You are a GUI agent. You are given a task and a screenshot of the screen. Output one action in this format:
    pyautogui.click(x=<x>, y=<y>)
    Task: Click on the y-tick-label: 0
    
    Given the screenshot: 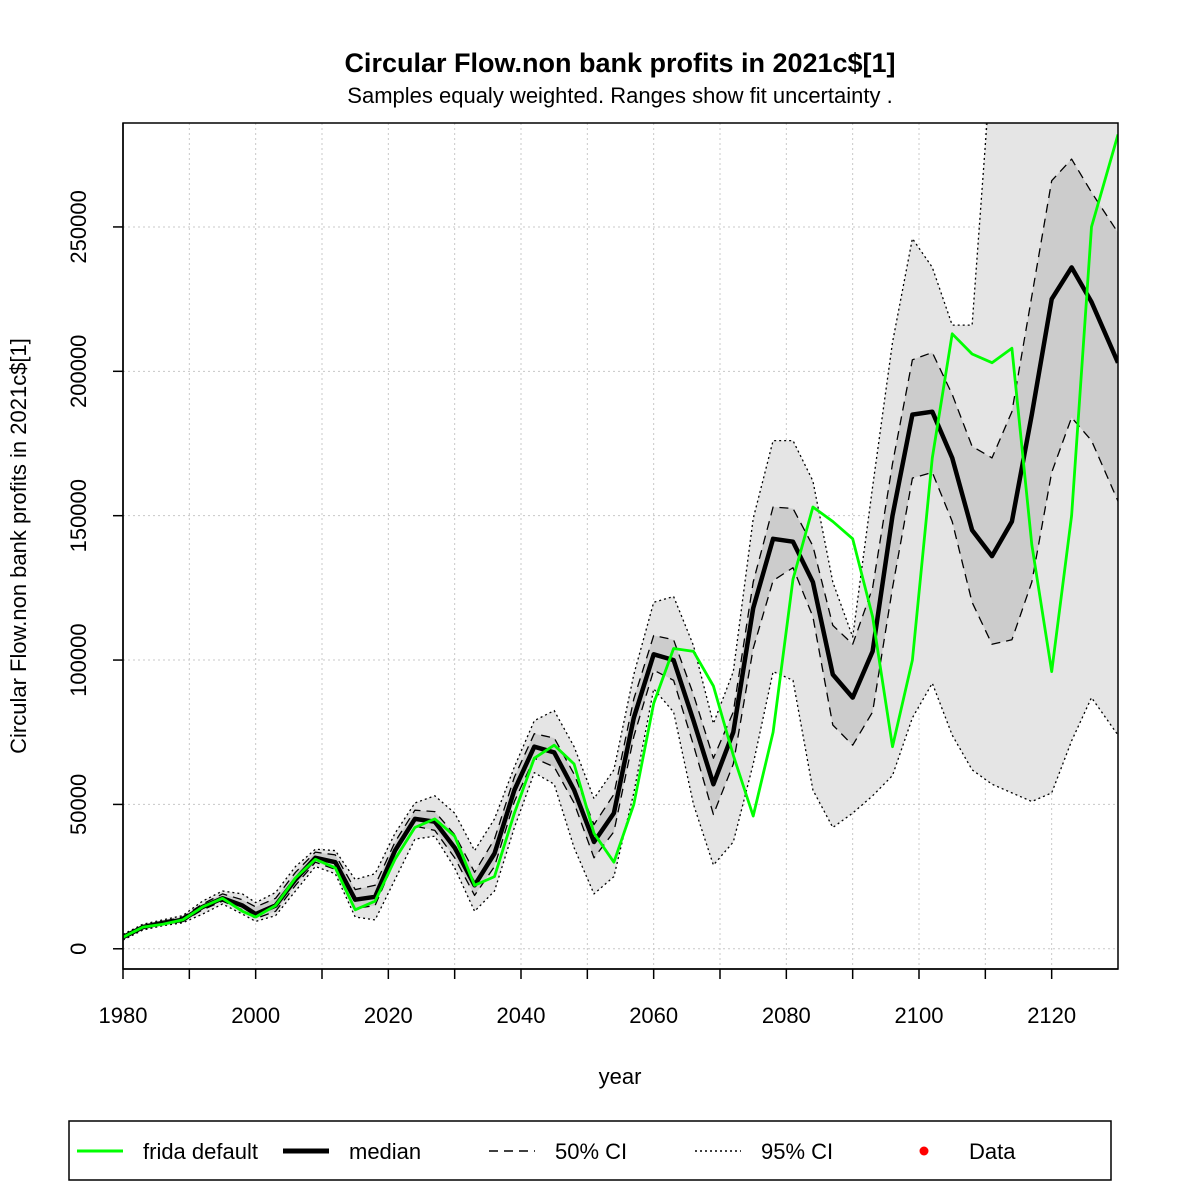 What is the action you would take?
    pyautogui.click(x=78, y=949)
    